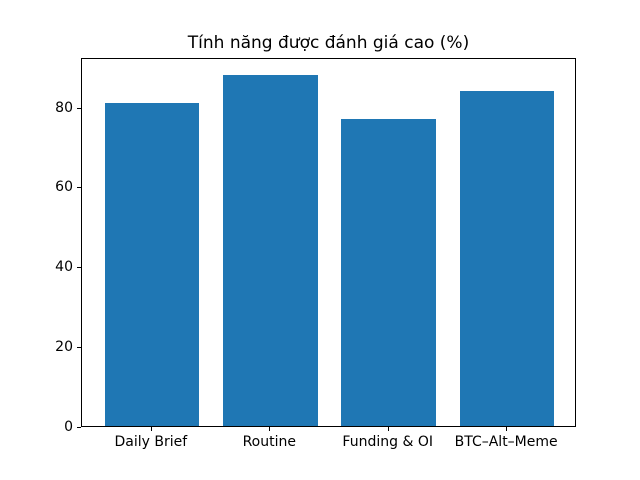 Image resolution: width=640 pixels, height=480 pixels. What do you see at coordinates (68, 427) in the screenshot?
I see `y-tick-label: 0` at bounding box center [68, 427].